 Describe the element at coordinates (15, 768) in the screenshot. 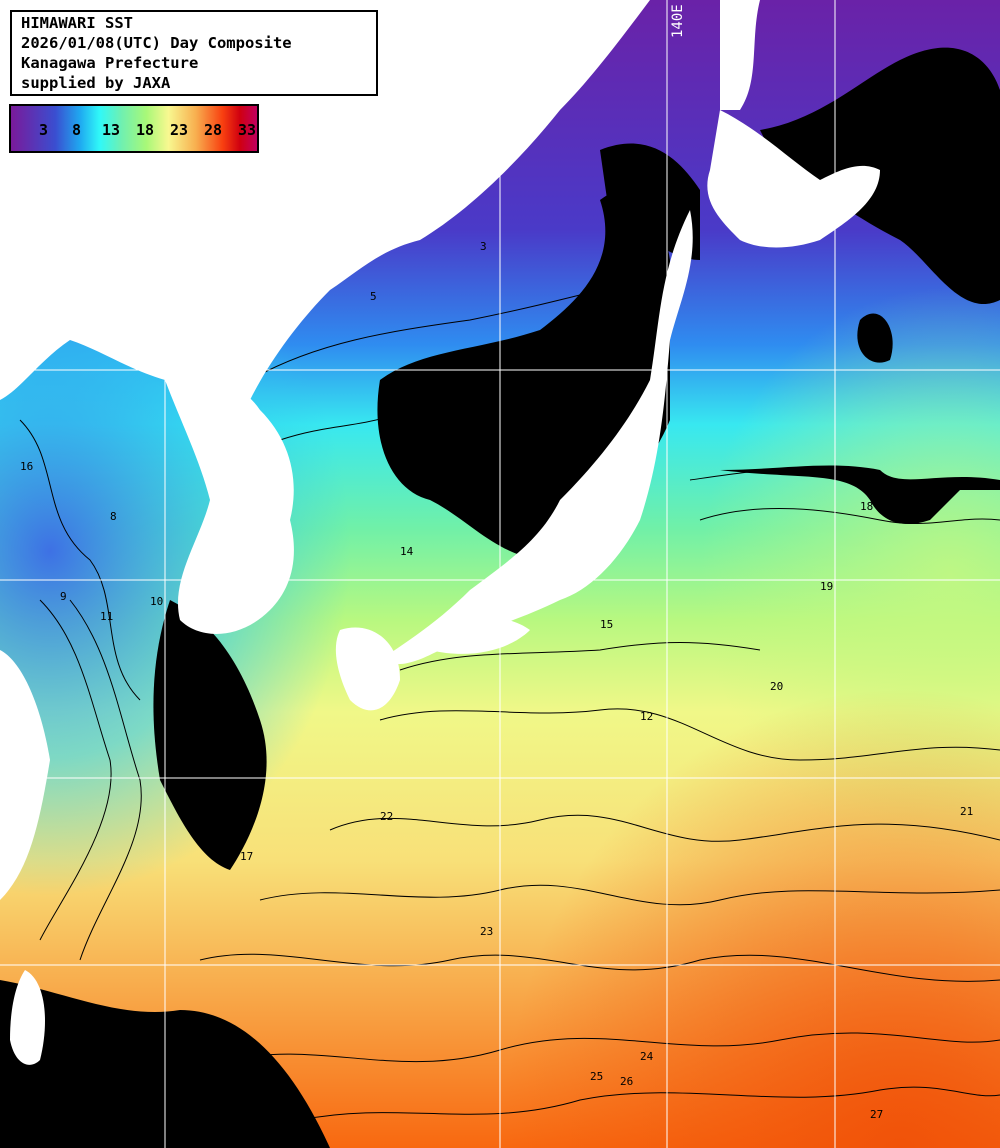

I see `latitude-label-30n: 30N` at that location.